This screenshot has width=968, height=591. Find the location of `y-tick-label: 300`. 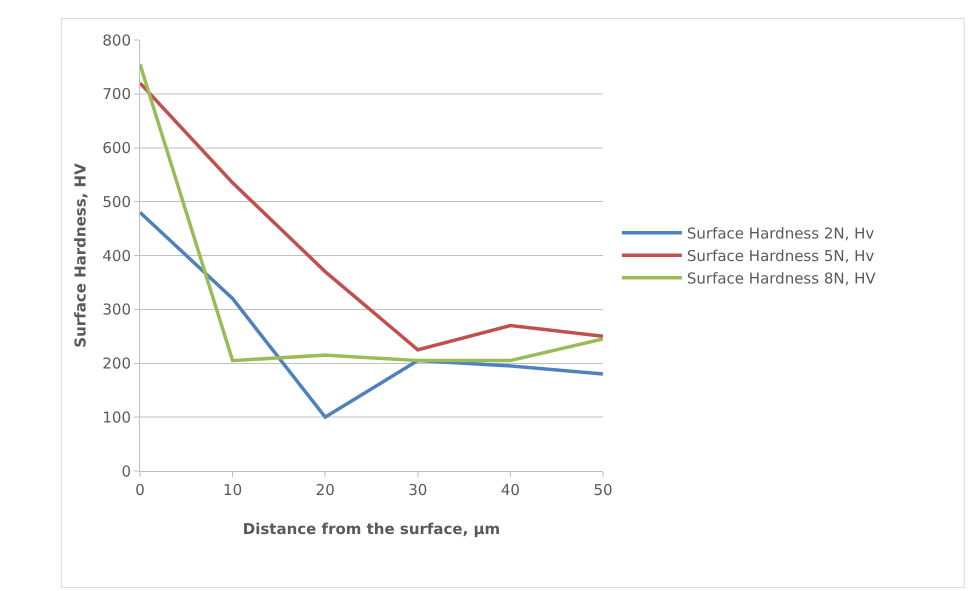

y-tick-label: 300 is located at coordinates (116, 309).